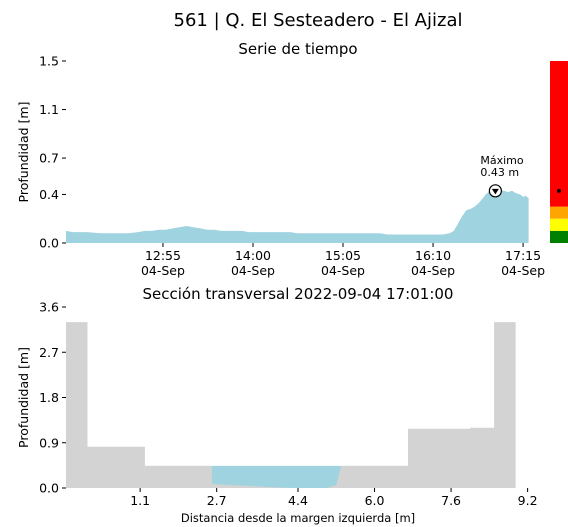 The image size is (568, 527). What do you see at coordinates (559, 190) in the screenshot?
I see `current-level-dot` at bounding box center [559, 190].